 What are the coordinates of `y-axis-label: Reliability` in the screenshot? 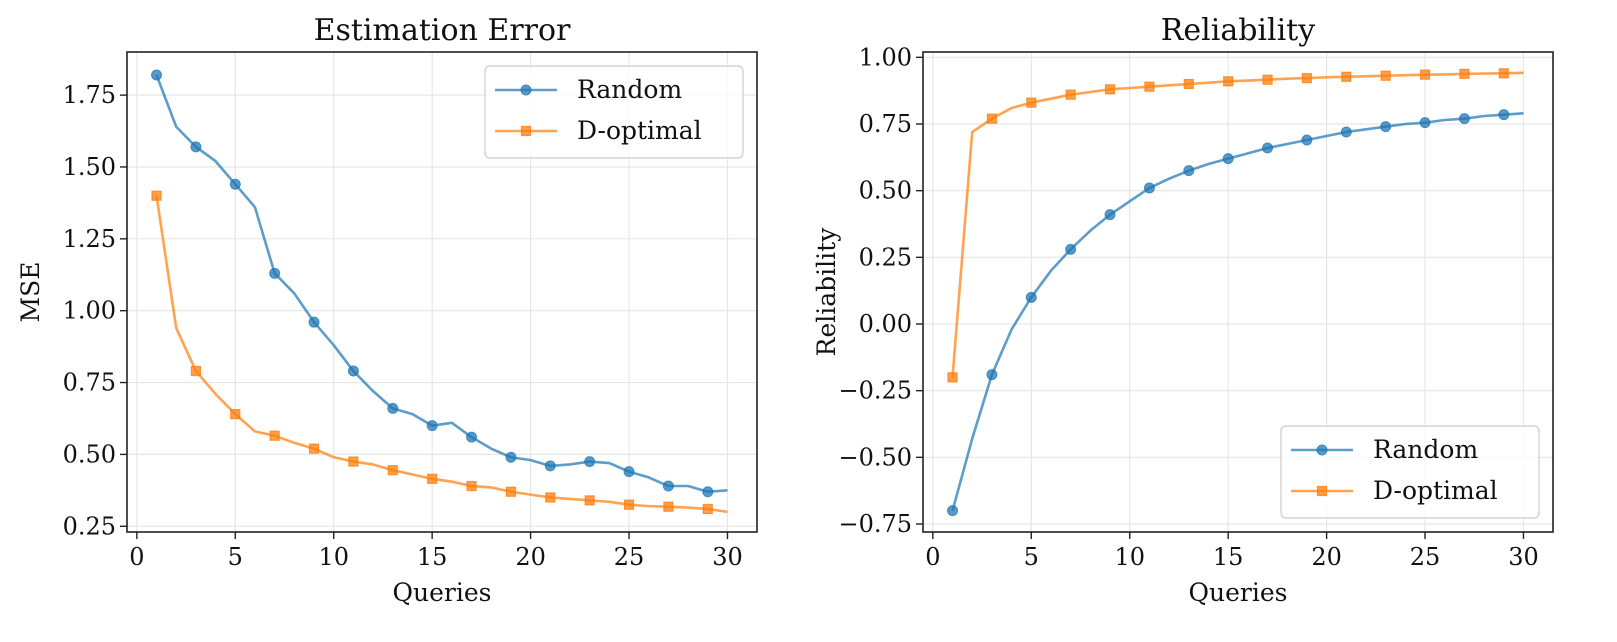 It's located at (826, 292).